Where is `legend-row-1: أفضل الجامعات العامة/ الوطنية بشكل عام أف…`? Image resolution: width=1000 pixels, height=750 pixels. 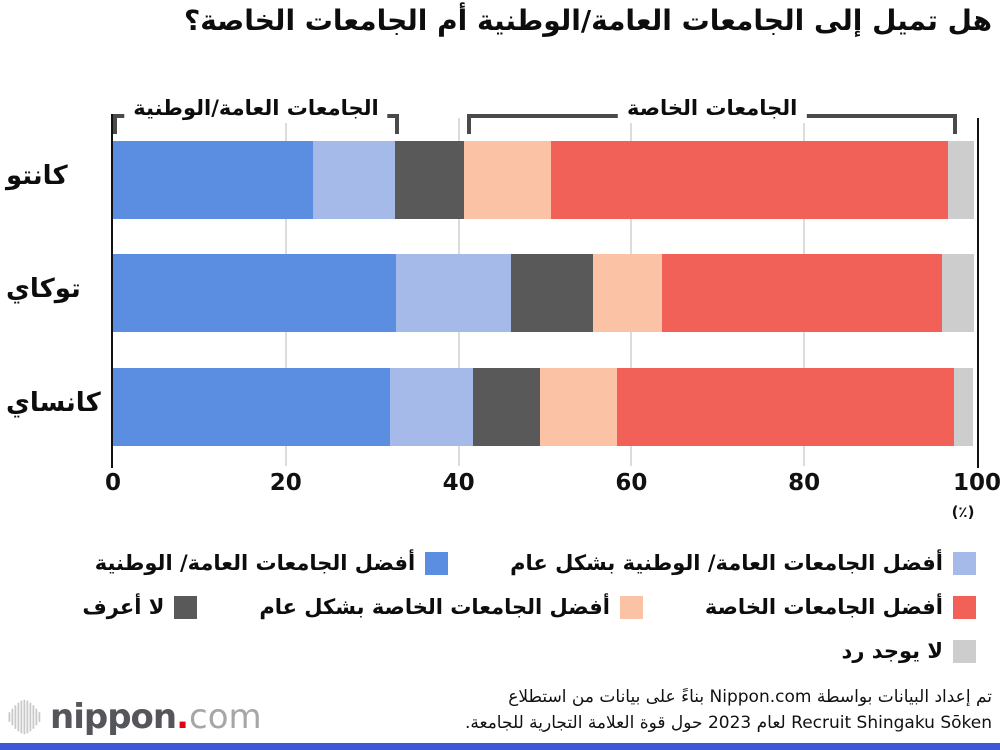 legend-row-1: أفضل الجامعات العامة/ الوطنية بشكل عام أف… is located at coordinates (500, 563).